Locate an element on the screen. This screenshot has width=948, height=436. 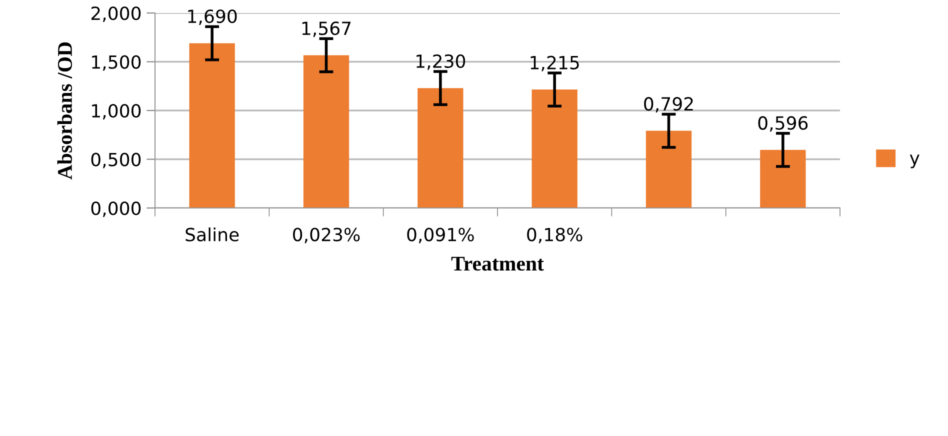
data-label: 1,567 is located at coordinates (326, 29).